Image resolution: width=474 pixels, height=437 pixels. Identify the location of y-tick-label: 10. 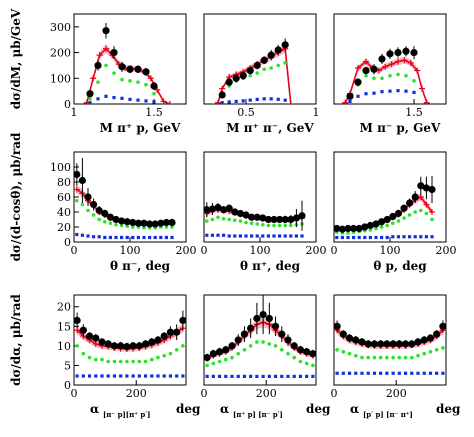
(64, 346).